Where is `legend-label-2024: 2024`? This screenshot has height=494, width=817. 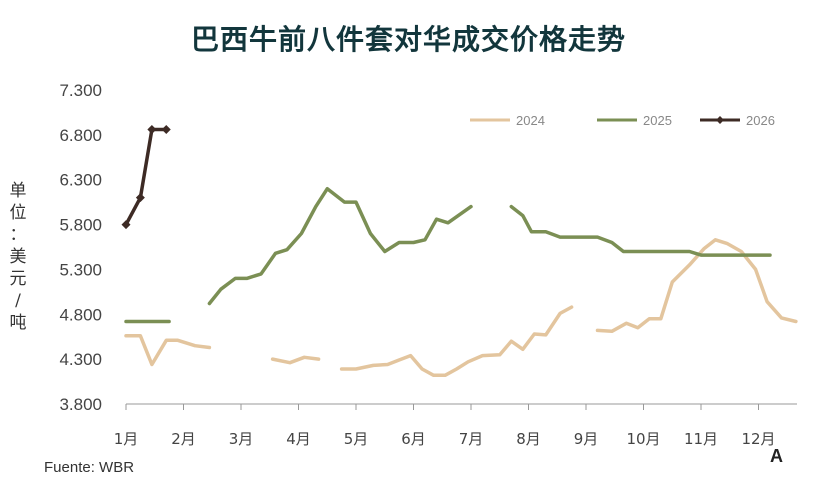
legend-label-2024: 2024 is located at coordinates (530, 120).